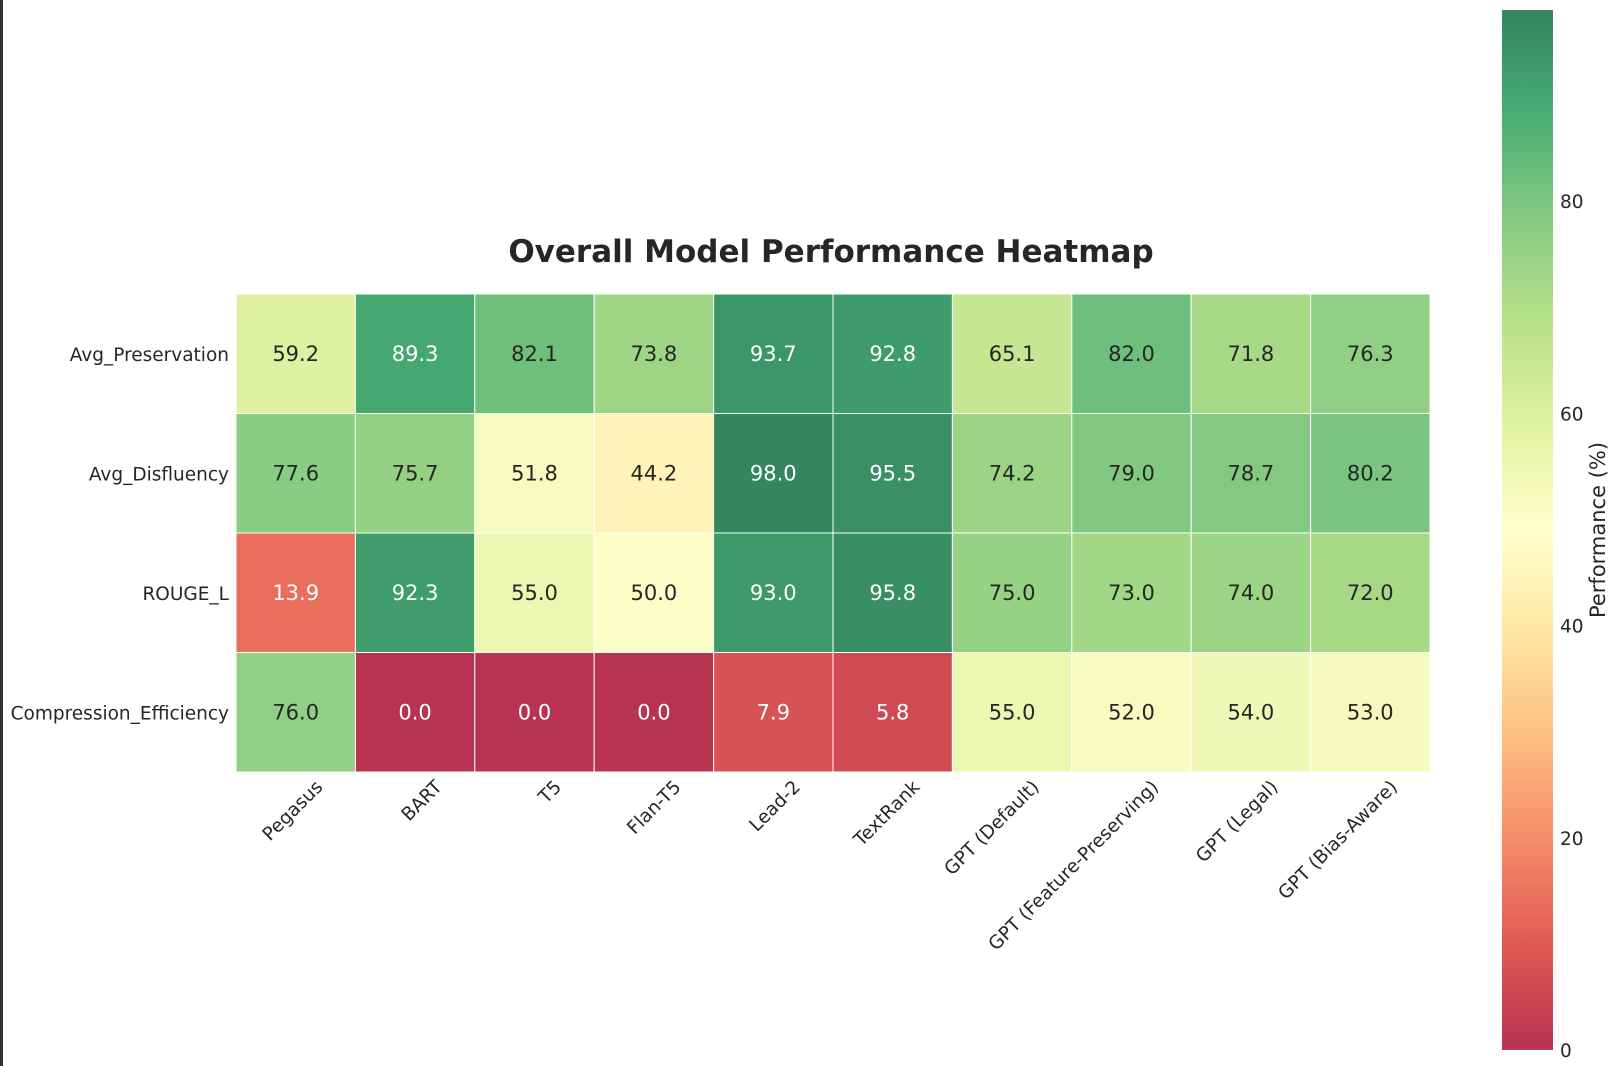  I want to click on cell-value-label: 71.8, so click(1251, 354).